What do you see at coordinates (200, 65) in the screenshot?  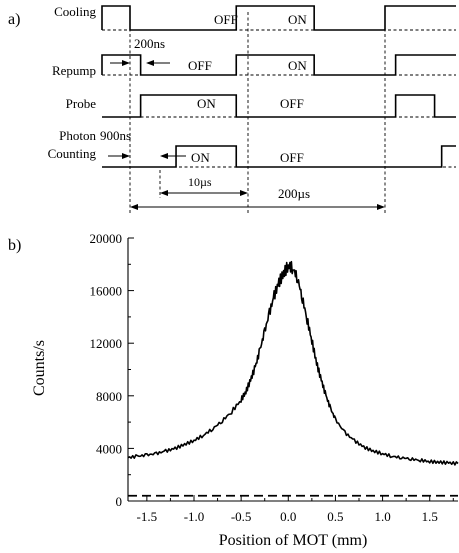 I see `repump-off-label: OFF` at bounding box center [200, 65].